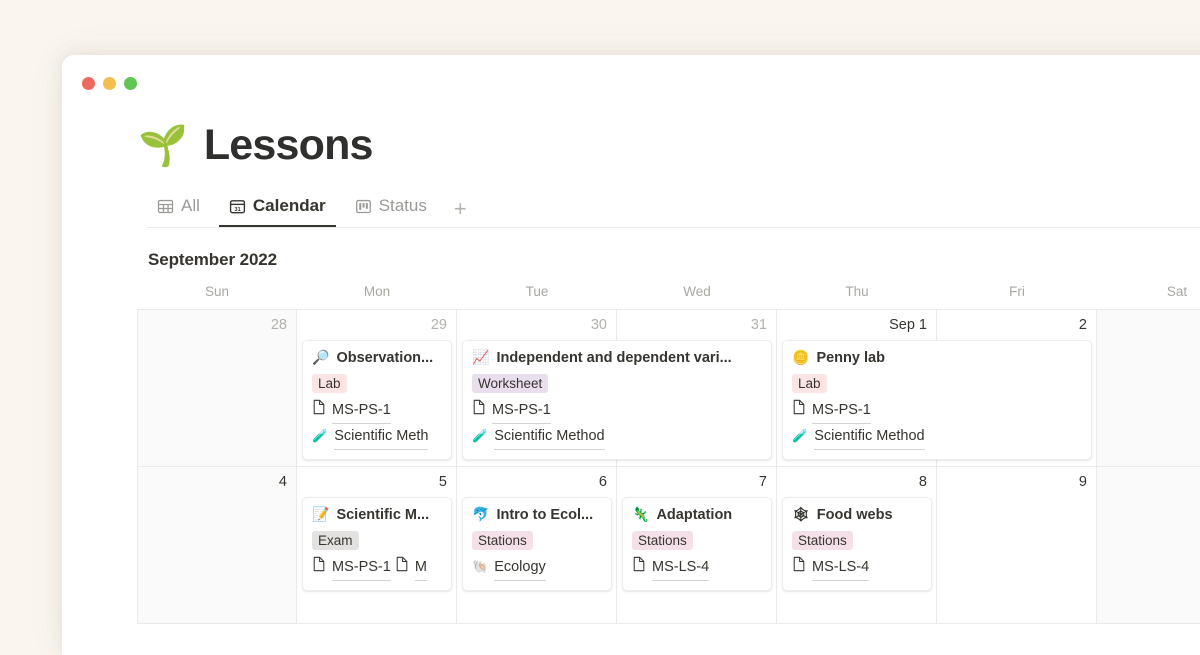 The image size is (1200, 655). What do you see at coordinates (442, 482) in the screenshot?
I see `day-number: 5` at bounding box center [442, 482].